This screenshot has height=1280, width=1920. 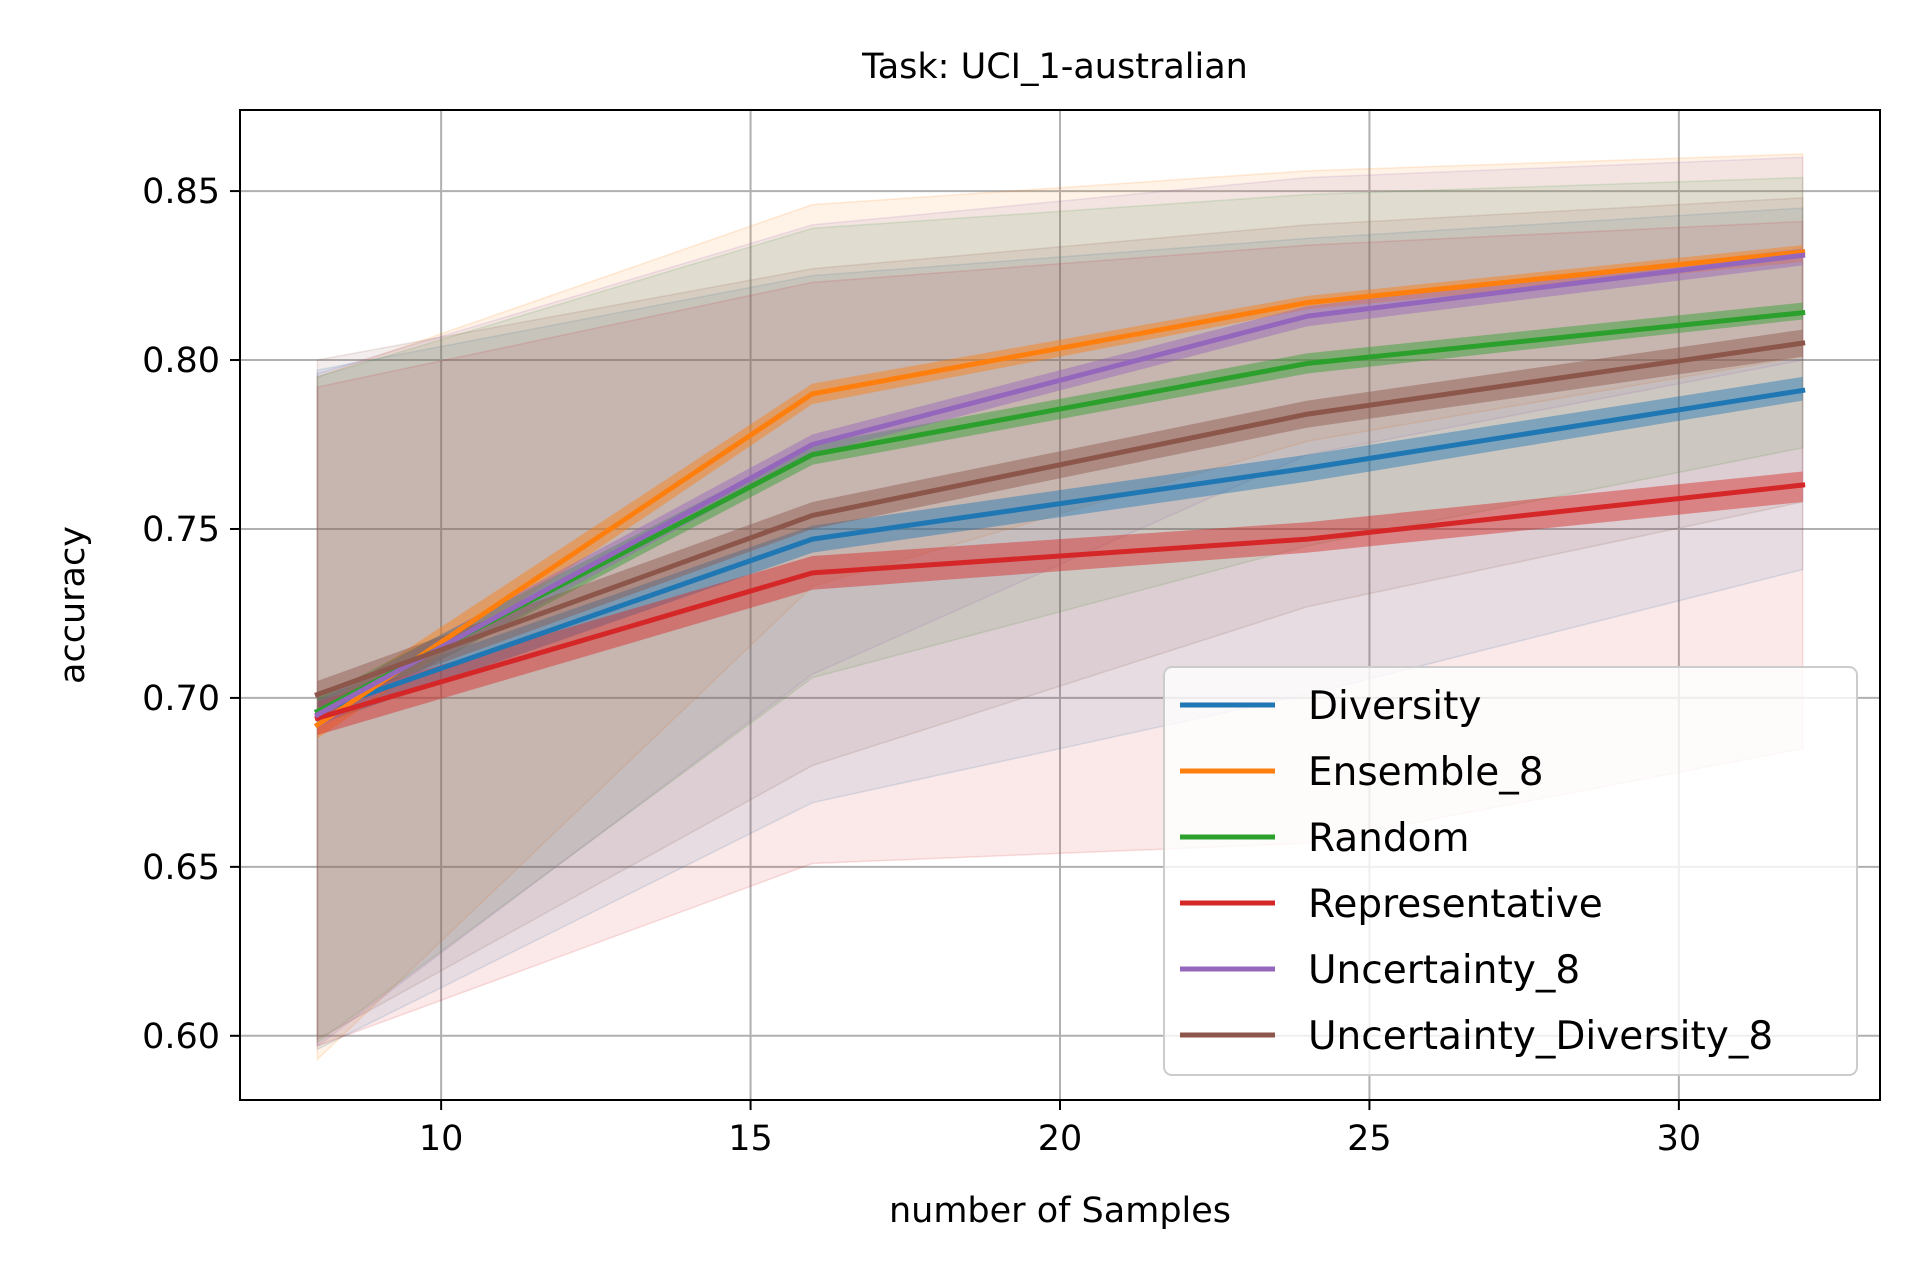 What do you see at coordinates (1054, 67) in the screenshot?
I see `chart-title: Task: UCI_1-australian` at bounding box center [1054, 67].